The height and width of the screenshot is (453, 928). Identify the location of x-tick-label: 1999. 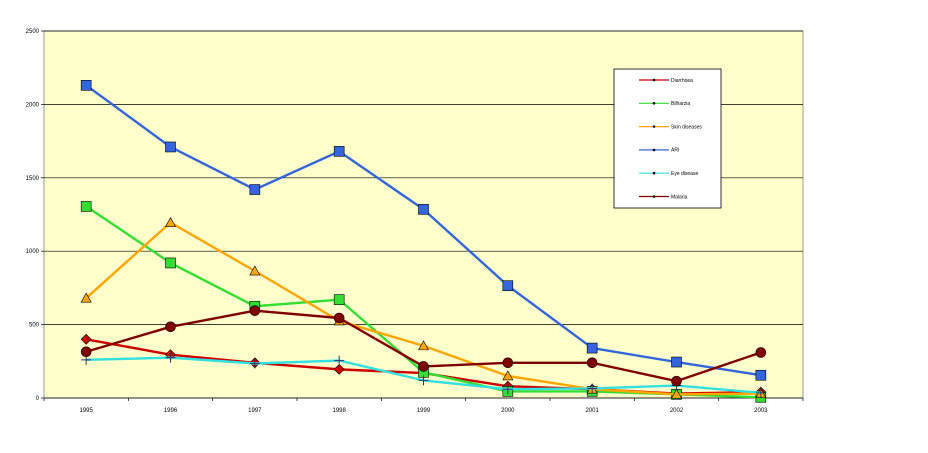
(424, 411).